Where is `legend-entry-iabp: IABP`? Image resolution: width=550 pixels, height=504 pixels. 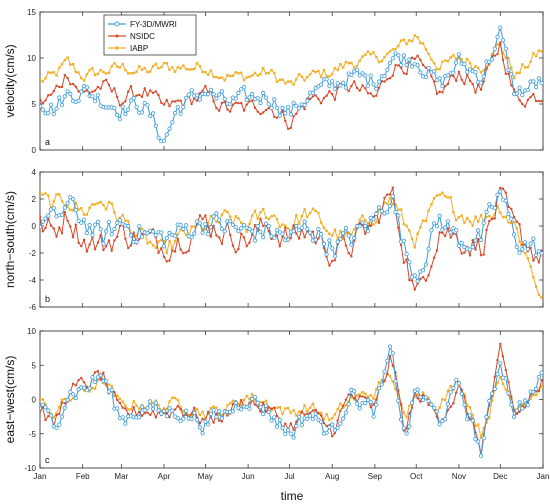 legend-entry-iabp: IABP is located at coordinates (128, 48).